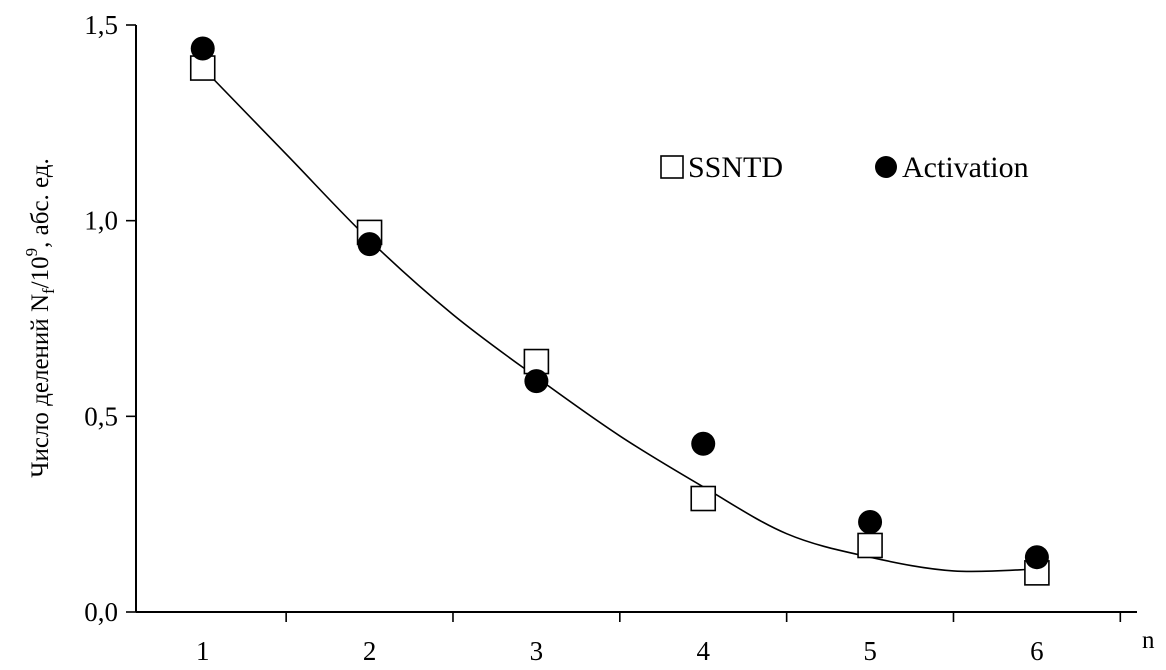 This screenshot has height=670, width=1166. I want to click on x-axis-label: n, so click(1148, 640).